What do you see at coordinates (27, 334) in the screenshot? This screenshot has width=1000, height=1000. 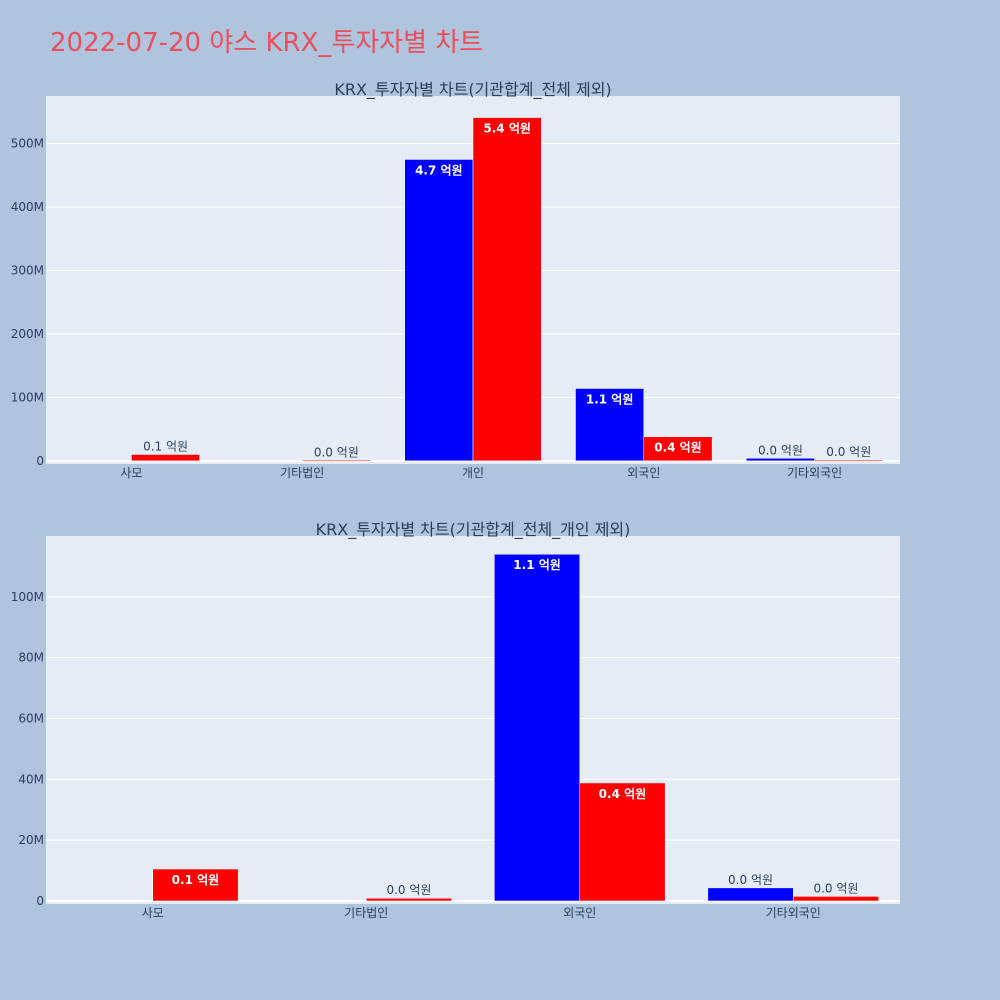 I see `y-tick-label: 200M` at bounding box center [27, 334].